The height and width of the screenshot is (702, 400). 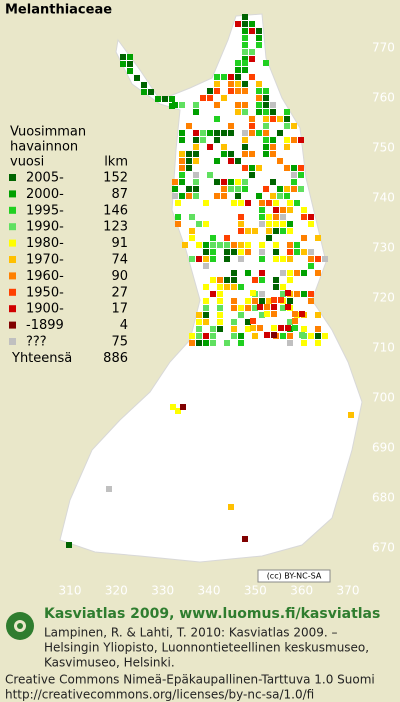 I want to click on license-badge-text: (cc) BY-NC-SA, so click(x=294, y=576).